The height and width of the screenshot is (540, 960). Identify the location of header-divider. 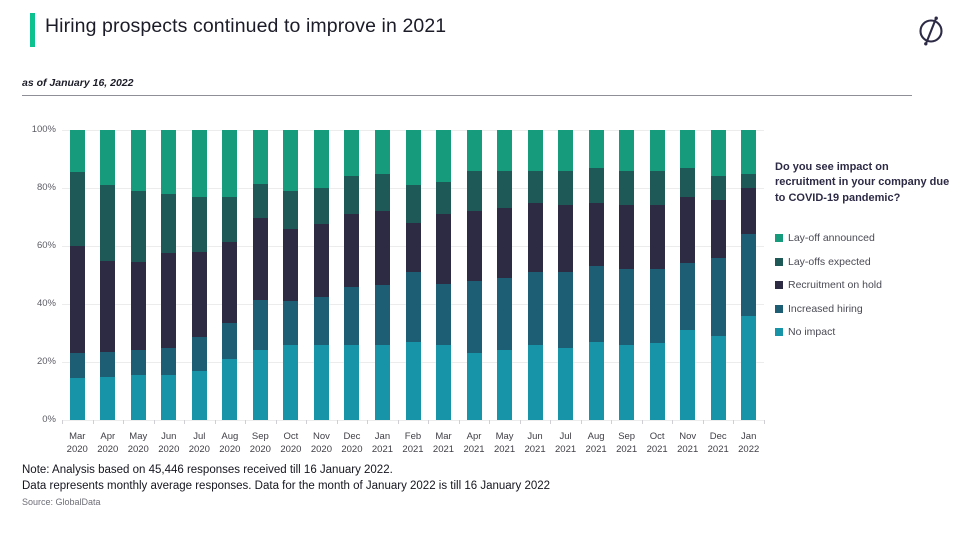
(467, 95).